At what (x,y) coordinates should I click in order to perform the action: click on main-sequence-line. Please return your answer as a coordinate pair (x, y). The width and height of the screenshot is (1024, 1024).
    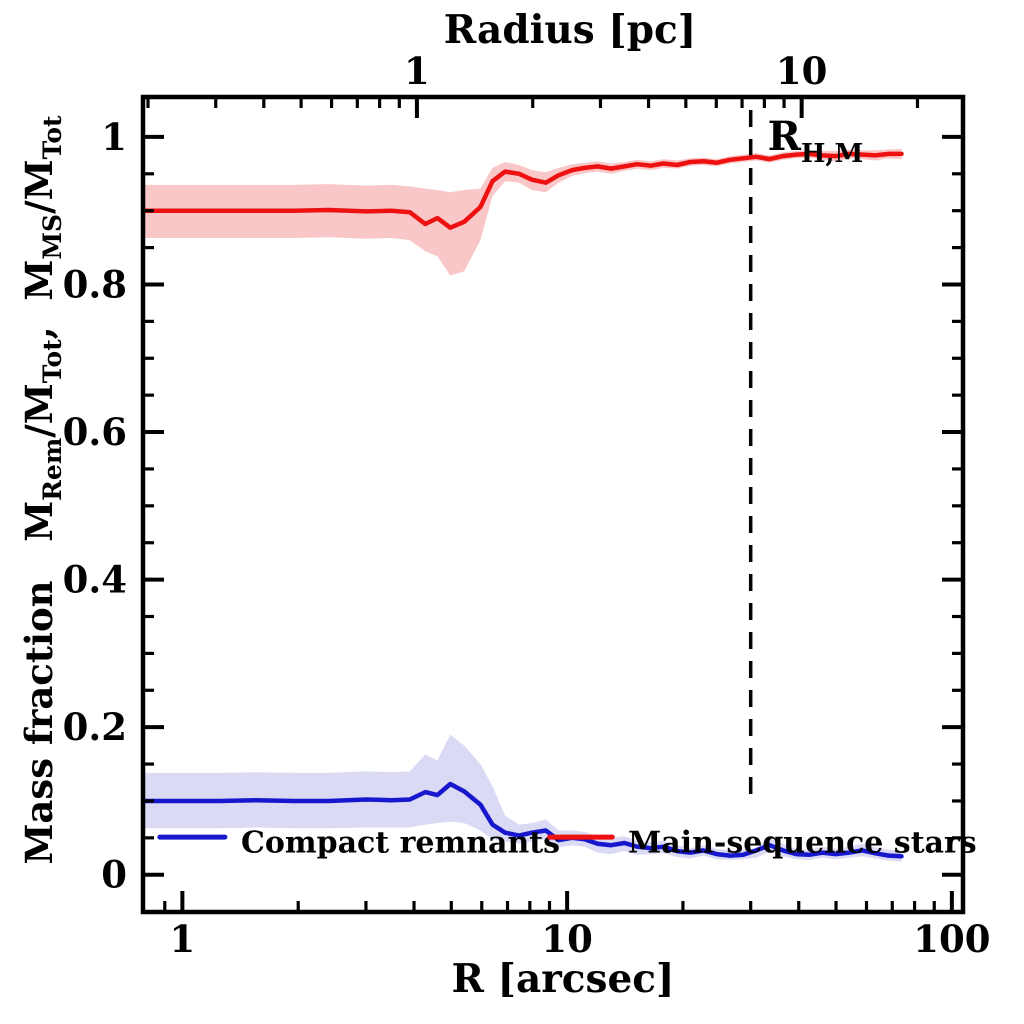
    Looking at the image, I should click on (523, 190).